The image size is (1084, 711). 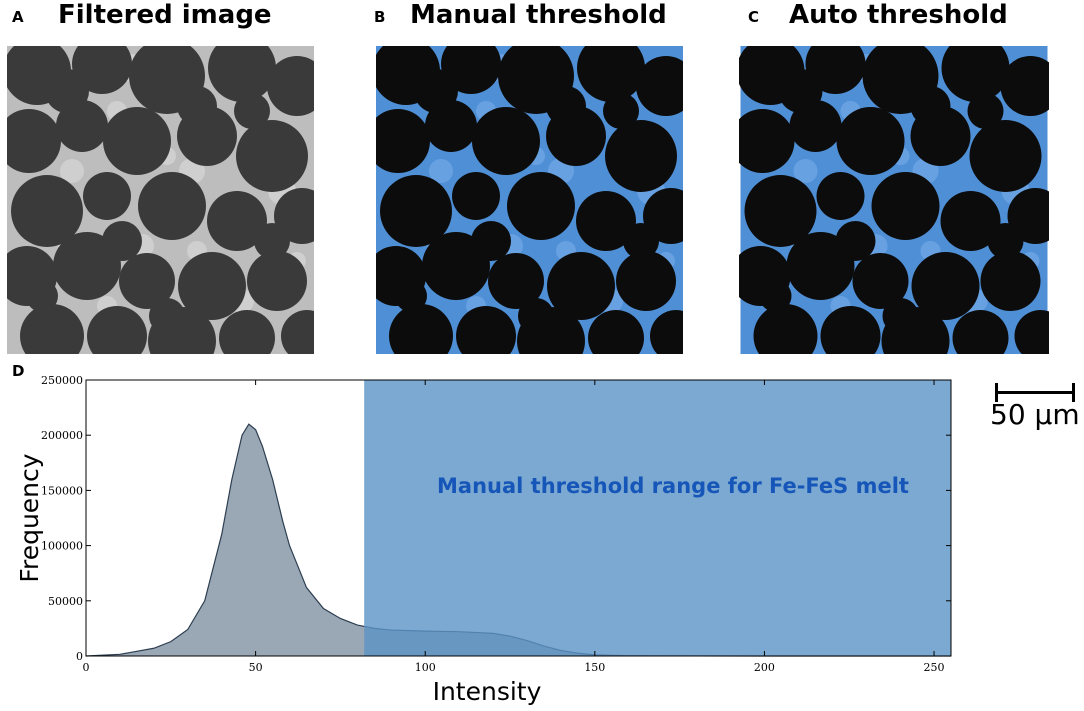 What do you see at coordinates (425, 667) in the screenshot?
I see `x-tick-label: 100` at bounding box center [425, 667].